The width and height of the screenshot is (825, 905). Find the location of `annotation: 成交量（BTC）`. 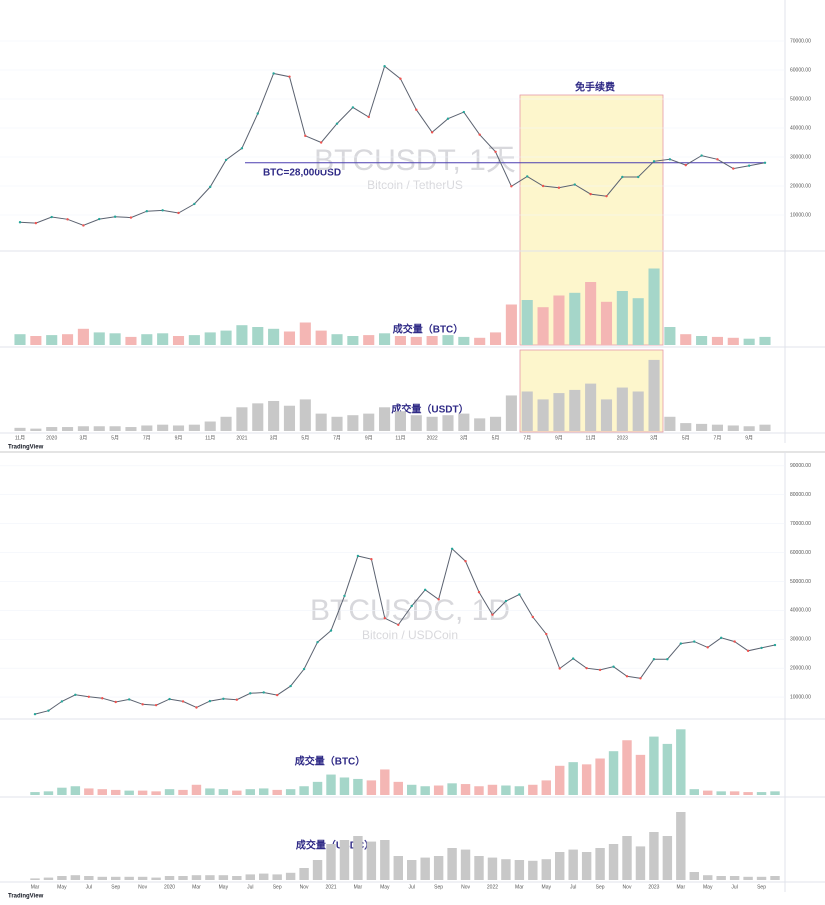

annotation: 成交量（BTC） is located at coordinates (428, 329).